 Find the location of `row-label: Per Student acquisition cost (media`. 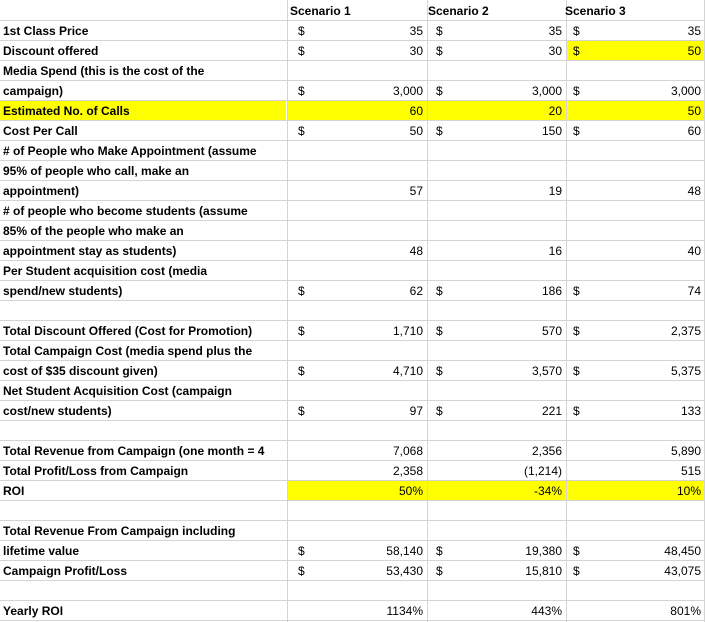

row-label: Per Student acquisition cost (media is located at coordinates (105, 271).